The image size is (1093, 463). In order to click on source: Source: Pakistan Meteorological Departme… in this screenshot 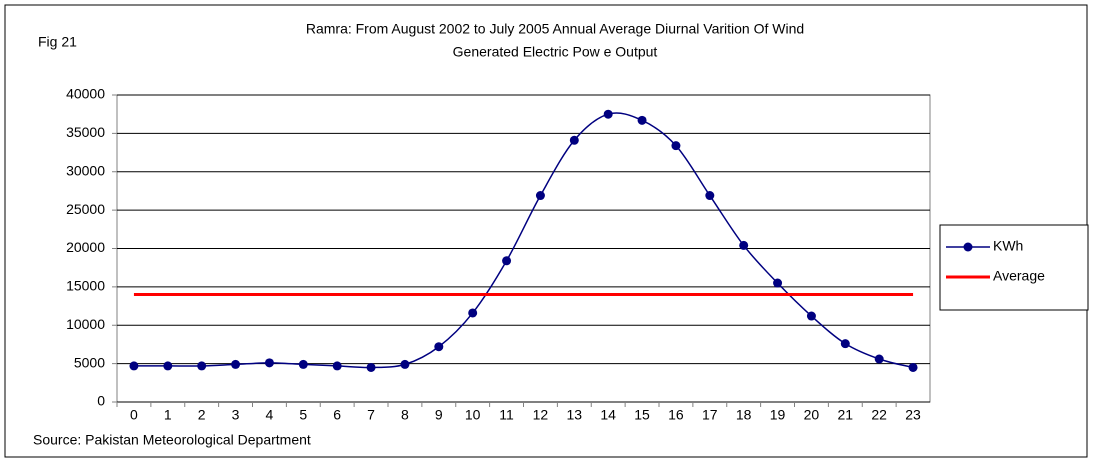, I will do `click(172, 440)`.